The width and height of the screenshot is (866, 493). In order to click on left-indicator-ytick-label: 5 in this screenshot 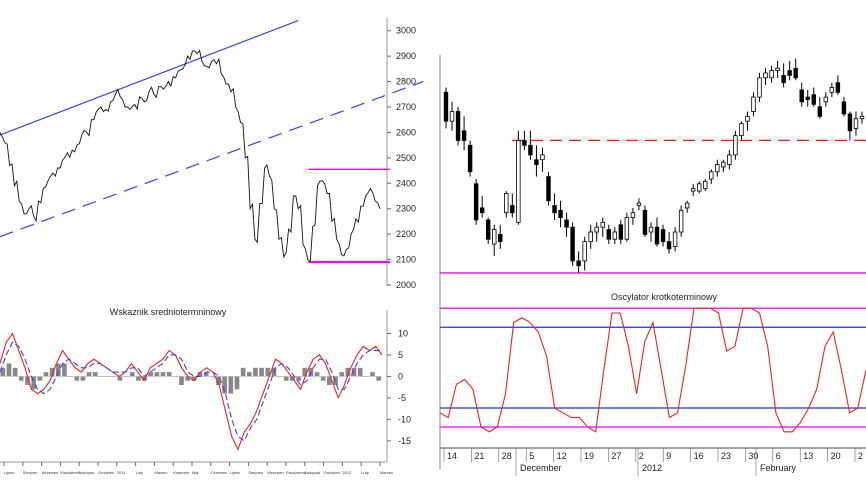, I will do `click(400, 355)`.